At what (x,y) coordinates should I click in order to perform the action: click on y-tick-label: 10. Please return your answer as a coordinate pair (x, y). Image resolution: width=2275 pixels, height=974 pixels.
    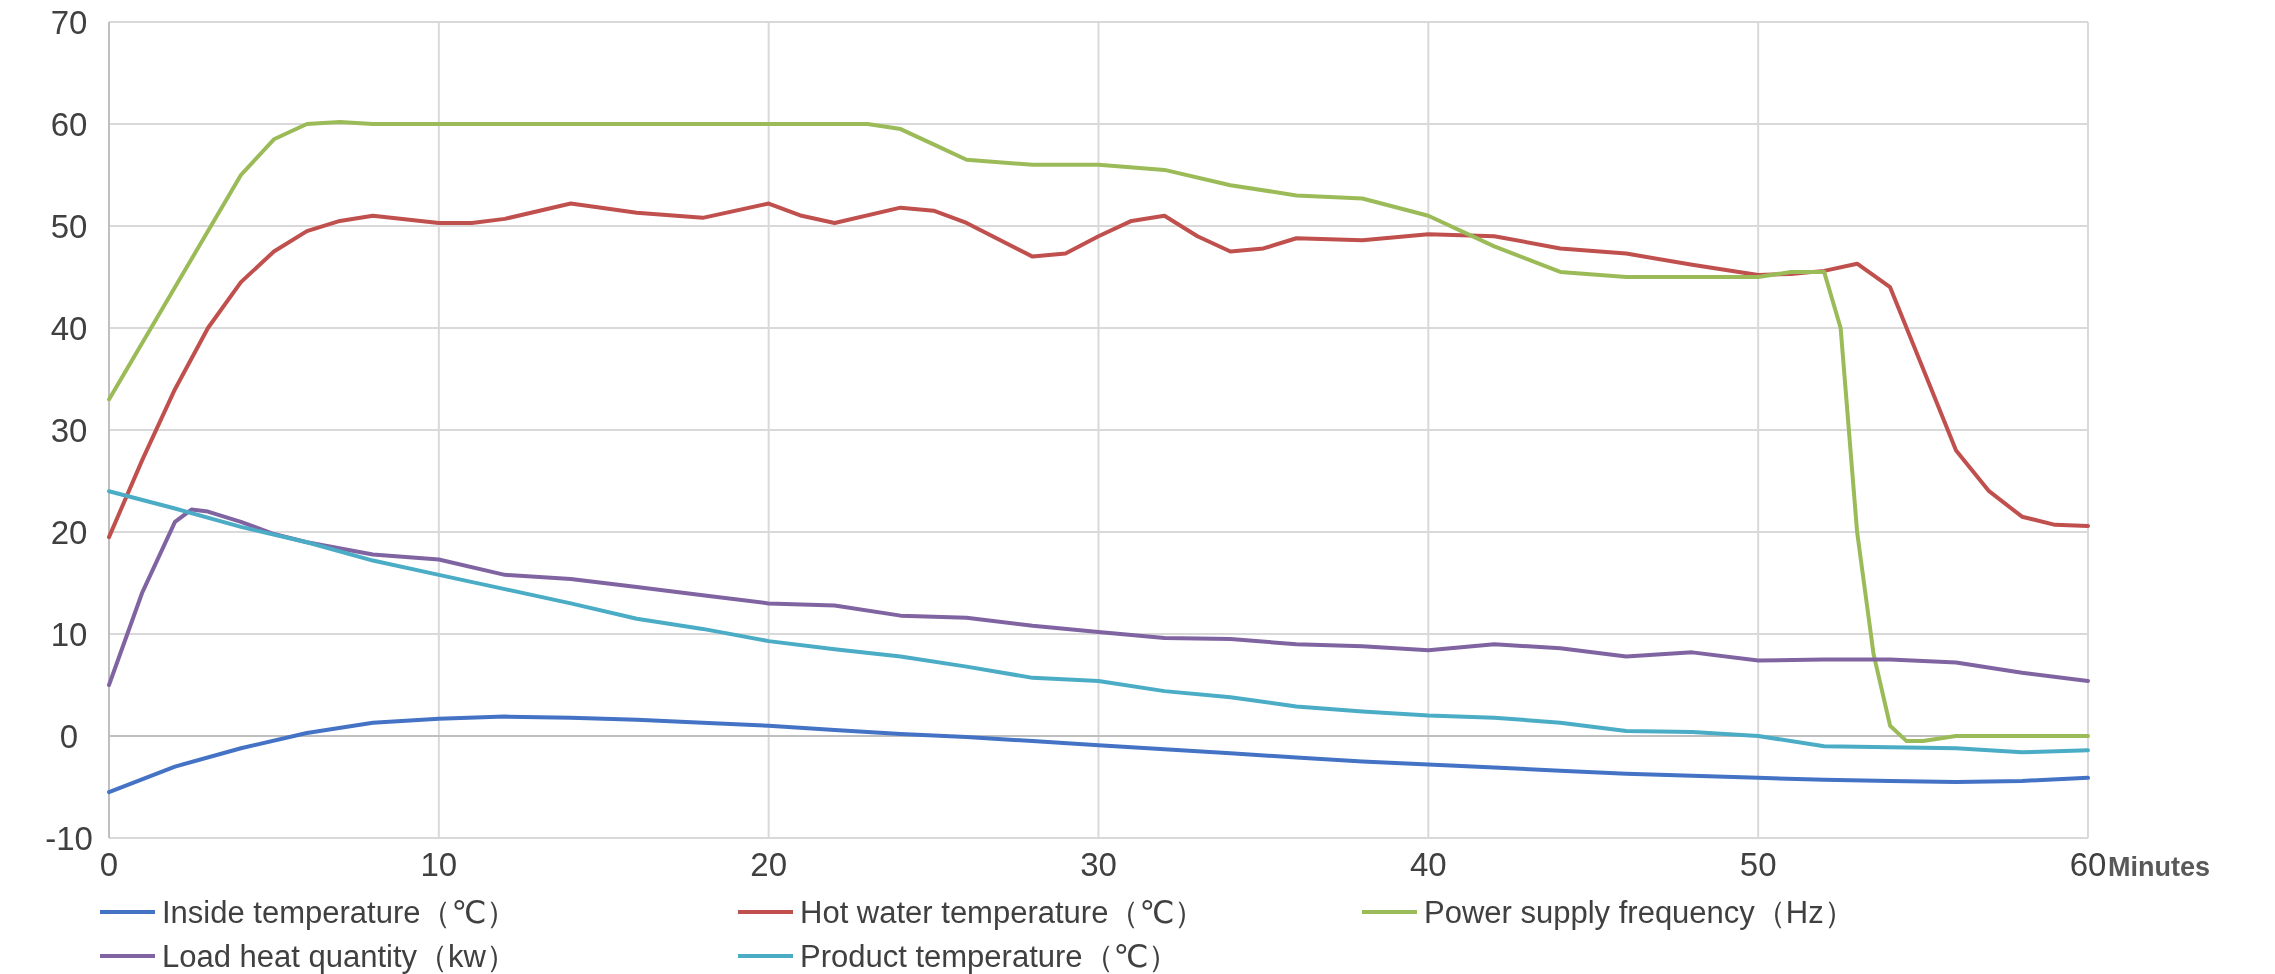
    Looking at the image, I should click on (69, 634).